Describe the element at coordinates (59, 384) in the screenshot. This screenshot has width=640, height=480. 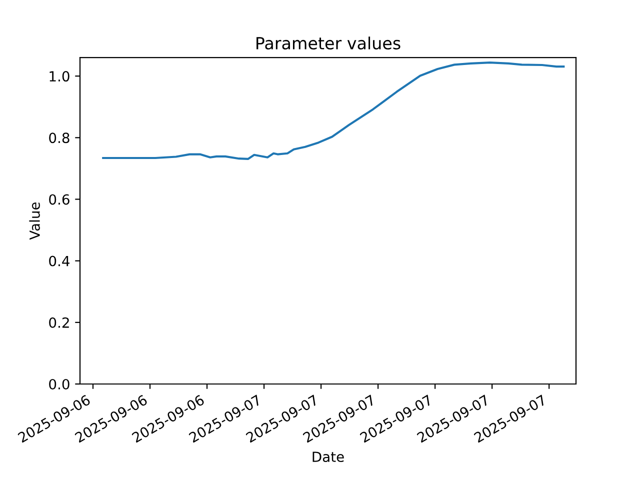
I see `y-tick-label: 0.0` at that location.